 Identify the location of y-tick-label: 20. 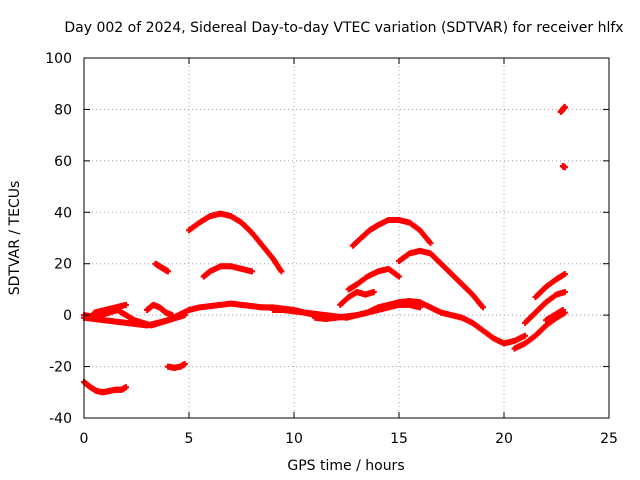
(63, 265).